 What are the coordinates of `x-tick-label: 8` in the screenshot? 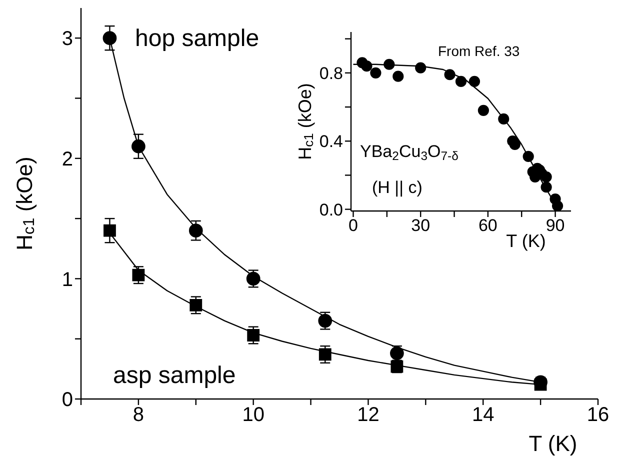 It's located at (138, 415).